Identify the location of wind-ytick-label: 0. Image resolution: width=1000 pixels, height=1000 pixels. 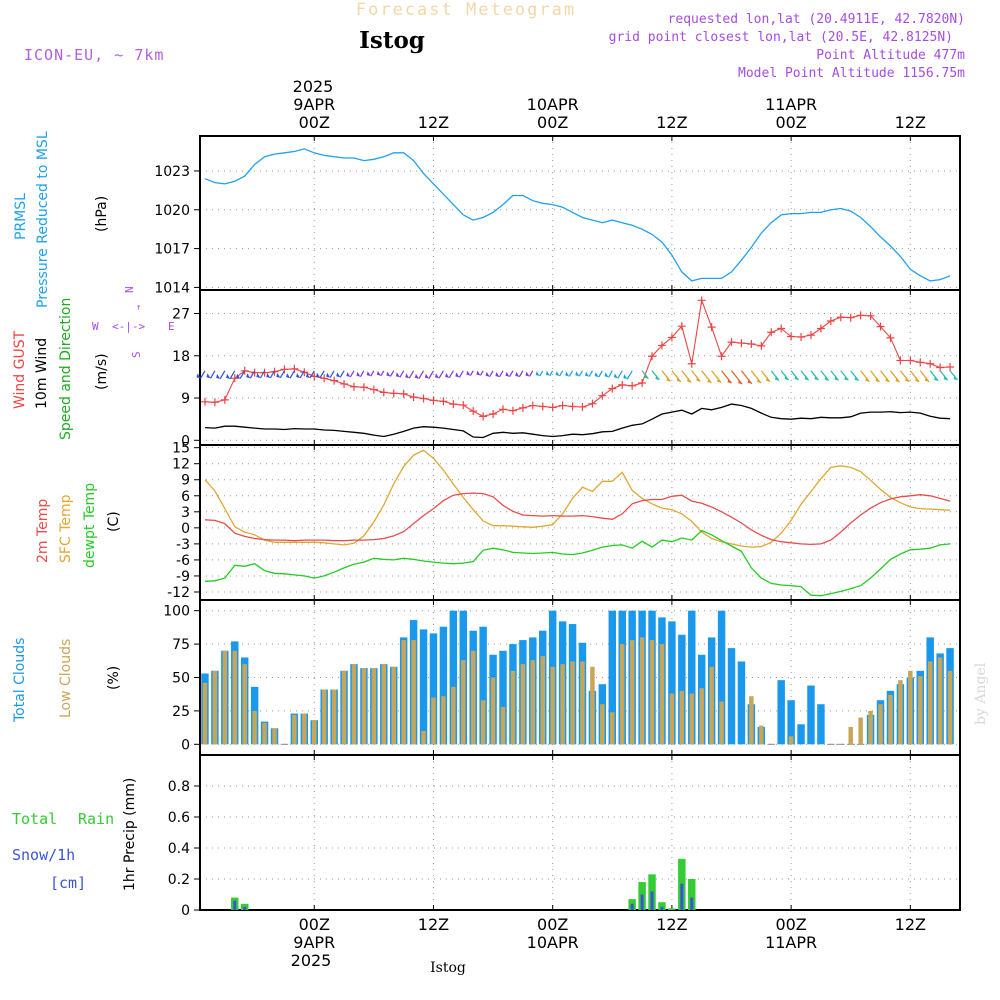
(185, 441).